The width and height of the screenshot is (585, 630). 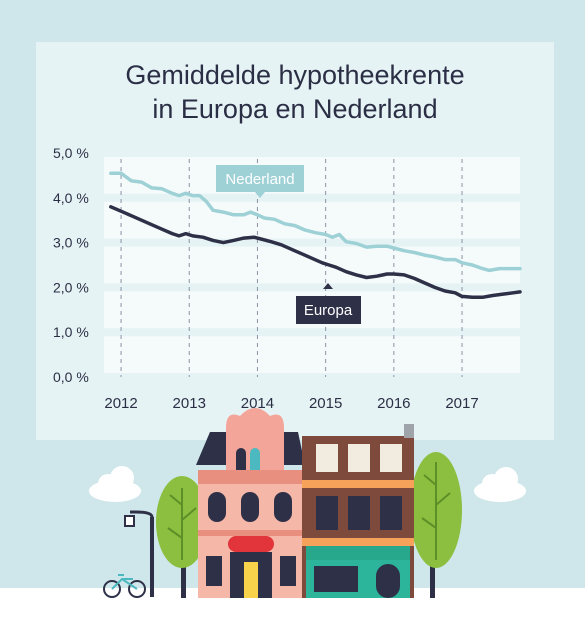 I want to click on x-tick-label: 2014, so click(x=257, y=403).